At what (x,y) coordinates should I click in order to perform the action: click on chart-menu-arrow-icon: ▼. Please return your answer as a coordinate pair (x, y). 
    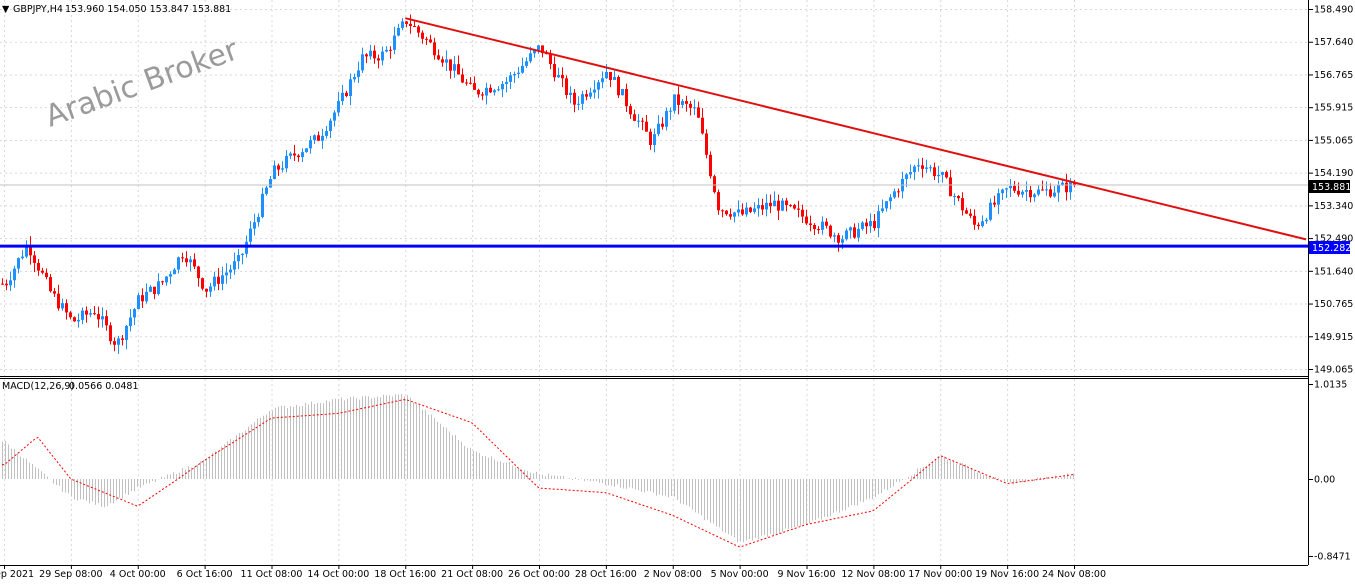
    Looking at the image, I should click on (6, 9).